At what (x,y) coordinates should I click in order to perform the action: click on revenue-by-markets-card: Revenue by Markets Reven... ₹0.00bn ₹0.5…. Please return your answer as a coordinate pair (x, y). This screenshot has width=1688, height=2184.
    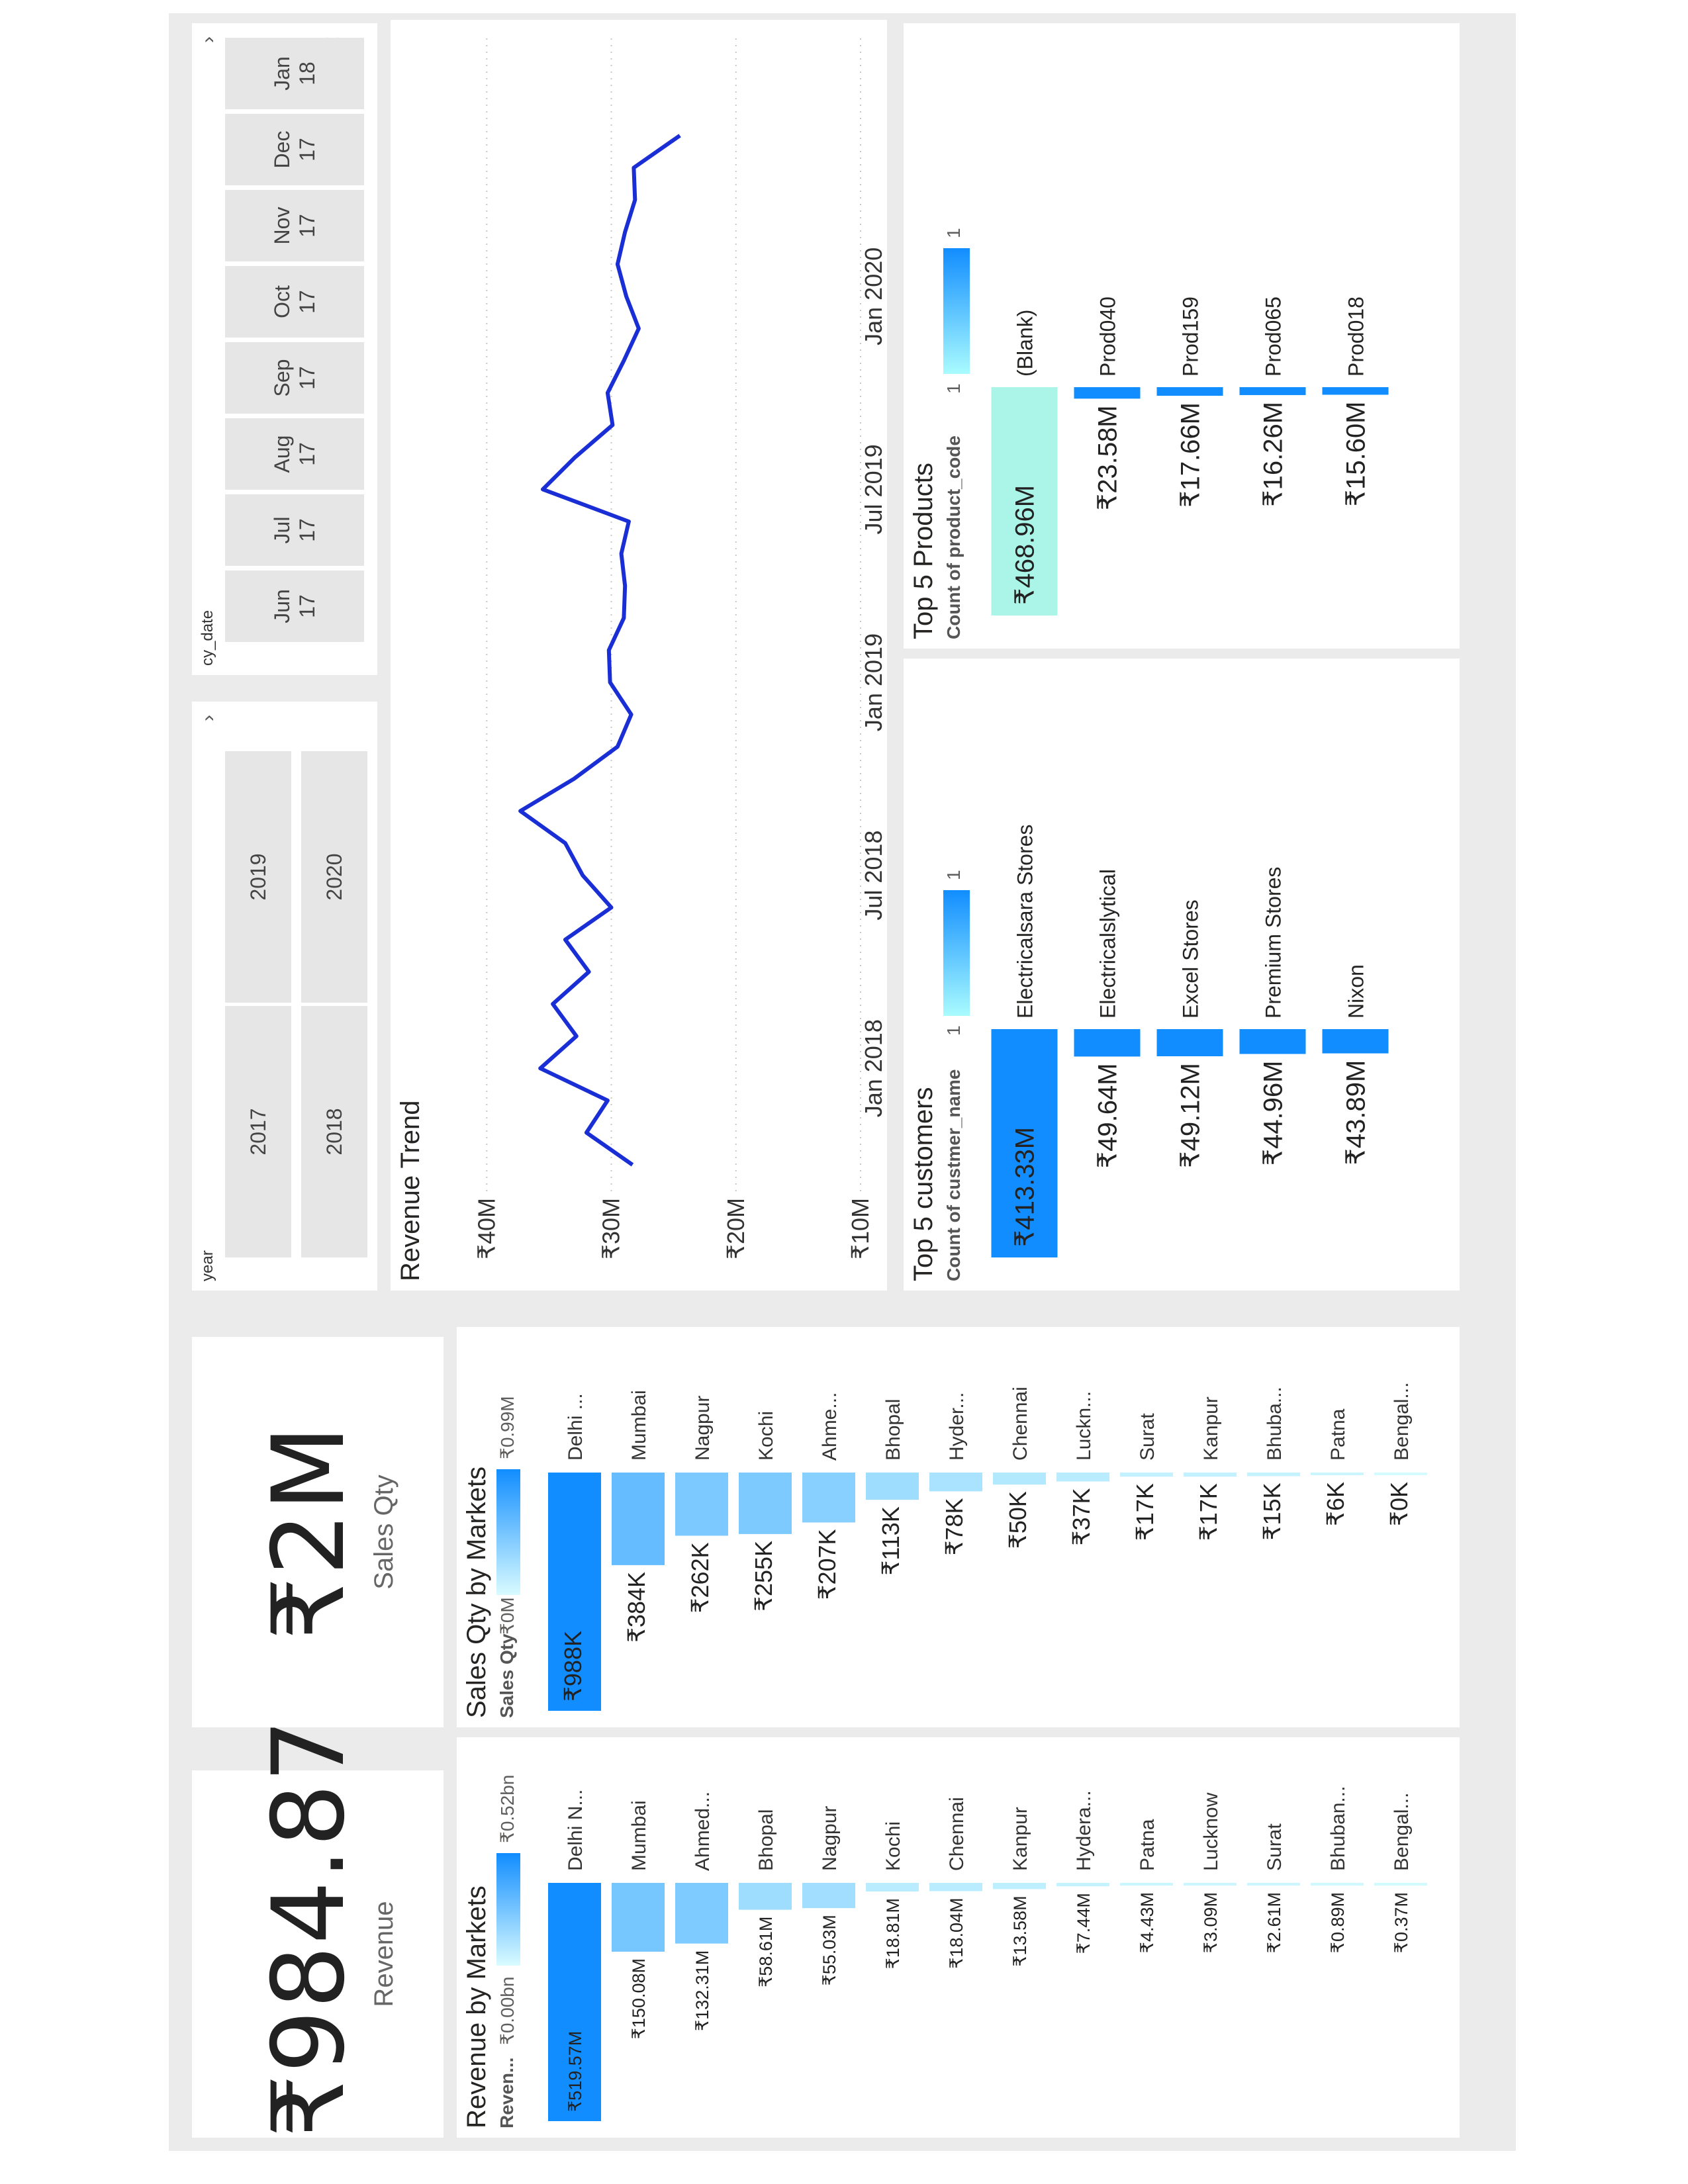
    Looking at the image, I should click on (958, 1937).